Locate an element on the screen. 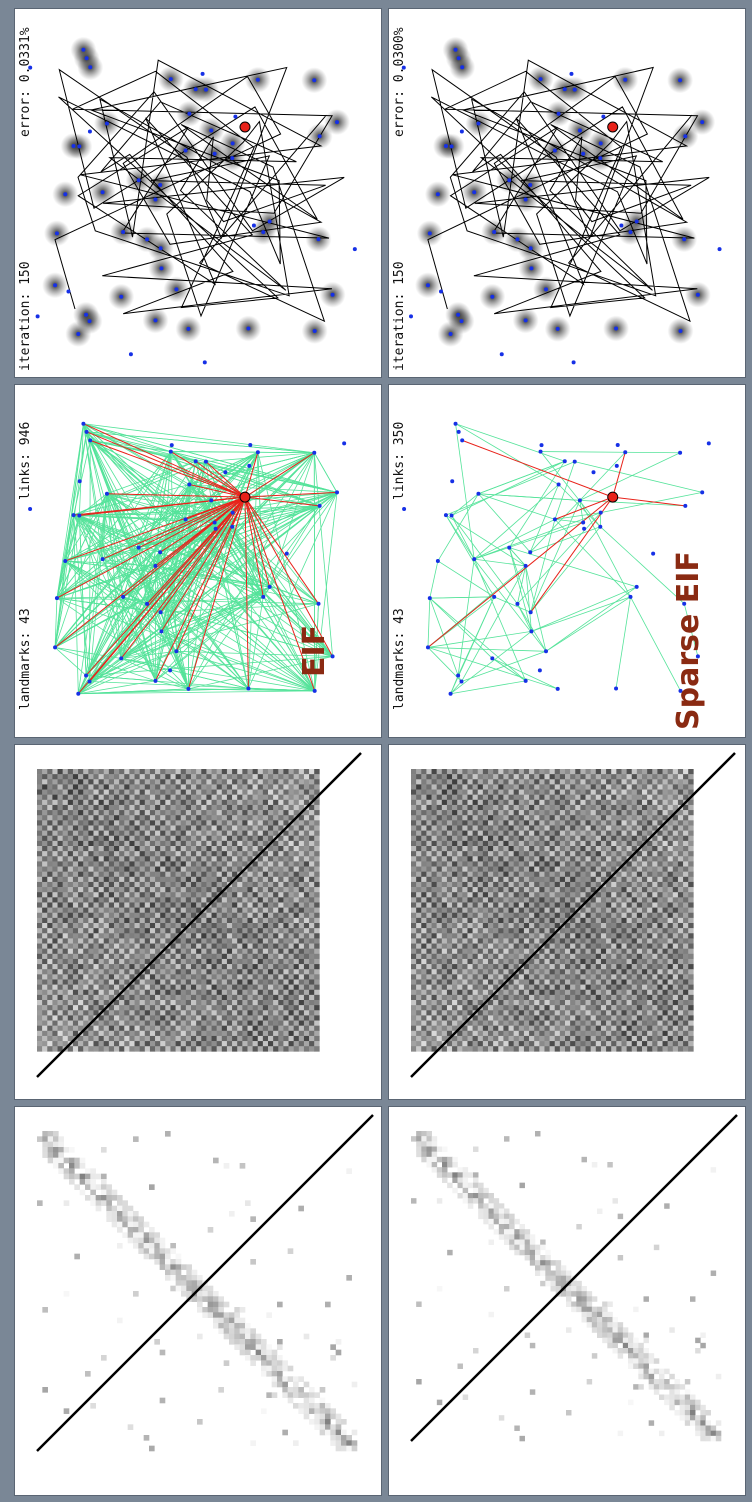  eif-error-label: error: 0.0331% is located at coordinates (25, 82).